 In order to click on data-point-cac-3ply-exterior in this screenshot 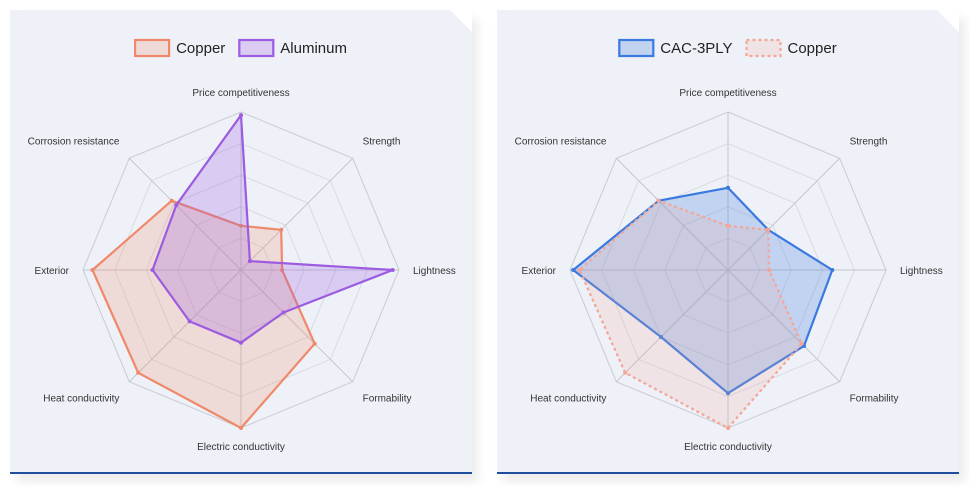, I will do `click(573, 270)`.